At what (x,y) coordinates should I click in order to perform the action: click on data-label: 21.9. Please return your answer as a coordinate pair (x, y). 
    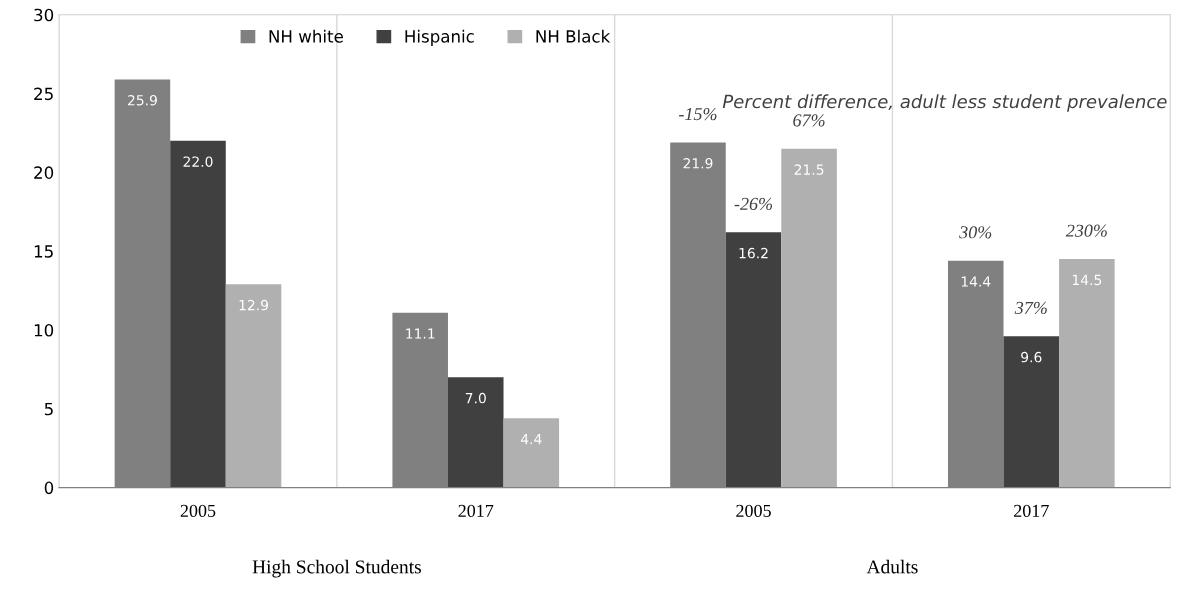
    Looking at the image, I should click on (698, 163).